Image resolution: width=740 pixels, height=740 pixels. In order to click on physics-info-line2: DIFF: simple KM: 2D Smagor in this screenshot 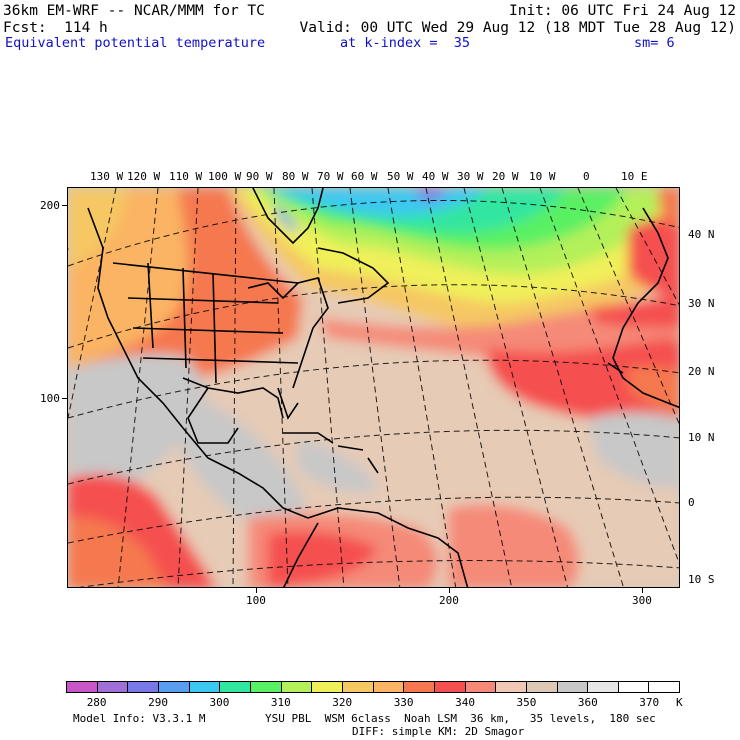, I will do `click(438, 731)`.